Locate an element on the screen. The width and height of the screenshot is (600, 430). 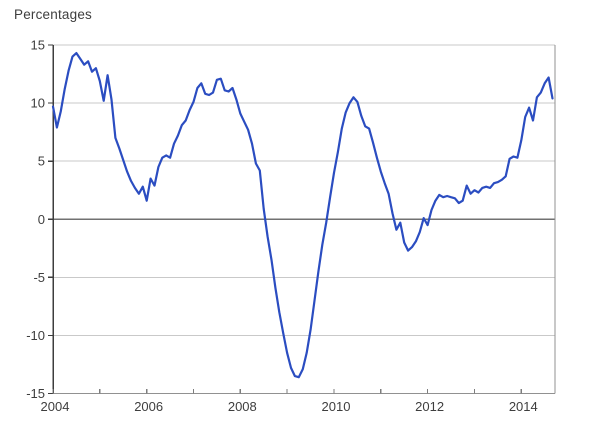
x-tick-label: 2014 is located at coordinates (523, 406).